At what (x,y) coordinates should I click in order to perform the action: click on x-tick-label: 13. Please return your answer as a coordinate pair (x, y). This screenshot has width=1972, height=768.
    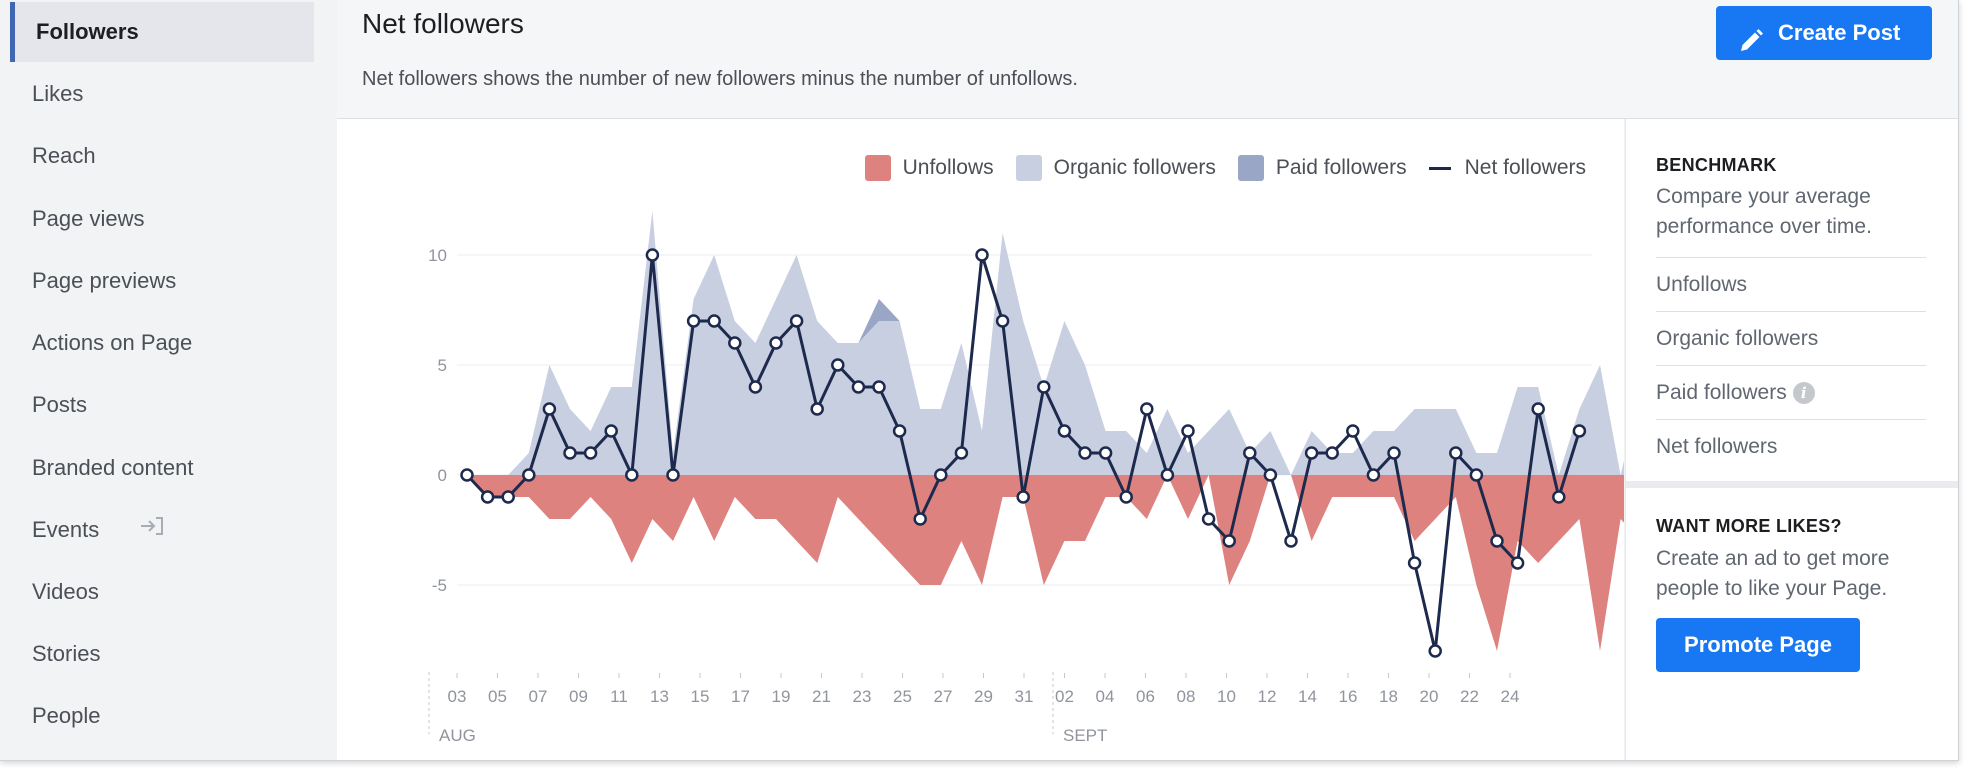
    Looking at the image, I should click on (659, 696).